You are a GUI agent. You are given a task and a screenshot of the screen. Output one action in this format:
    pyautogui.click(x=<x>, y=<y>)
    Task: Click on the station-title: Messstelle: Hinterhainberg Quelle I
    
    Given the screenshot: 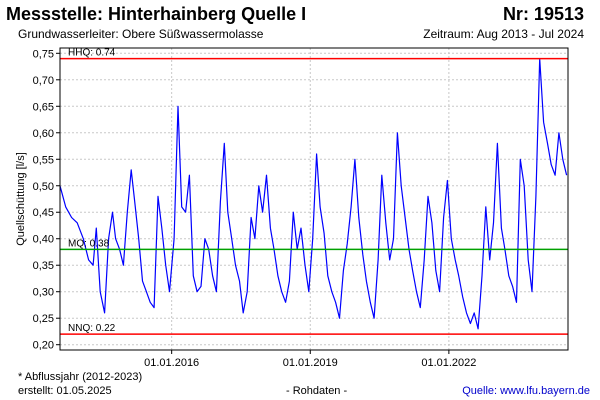 What is the action you would take?
    pyautogui.click(x=156, y=14)
    